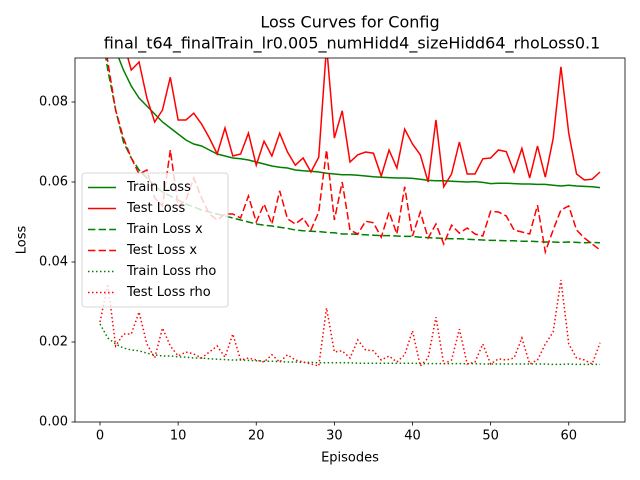 Image resolution: width=640 pixels, height=480 pixels. What do you see at coordinates (161, 250) in the screenshot?
I see `legend-label: Test Loss x` at bounding box center [161, 250].